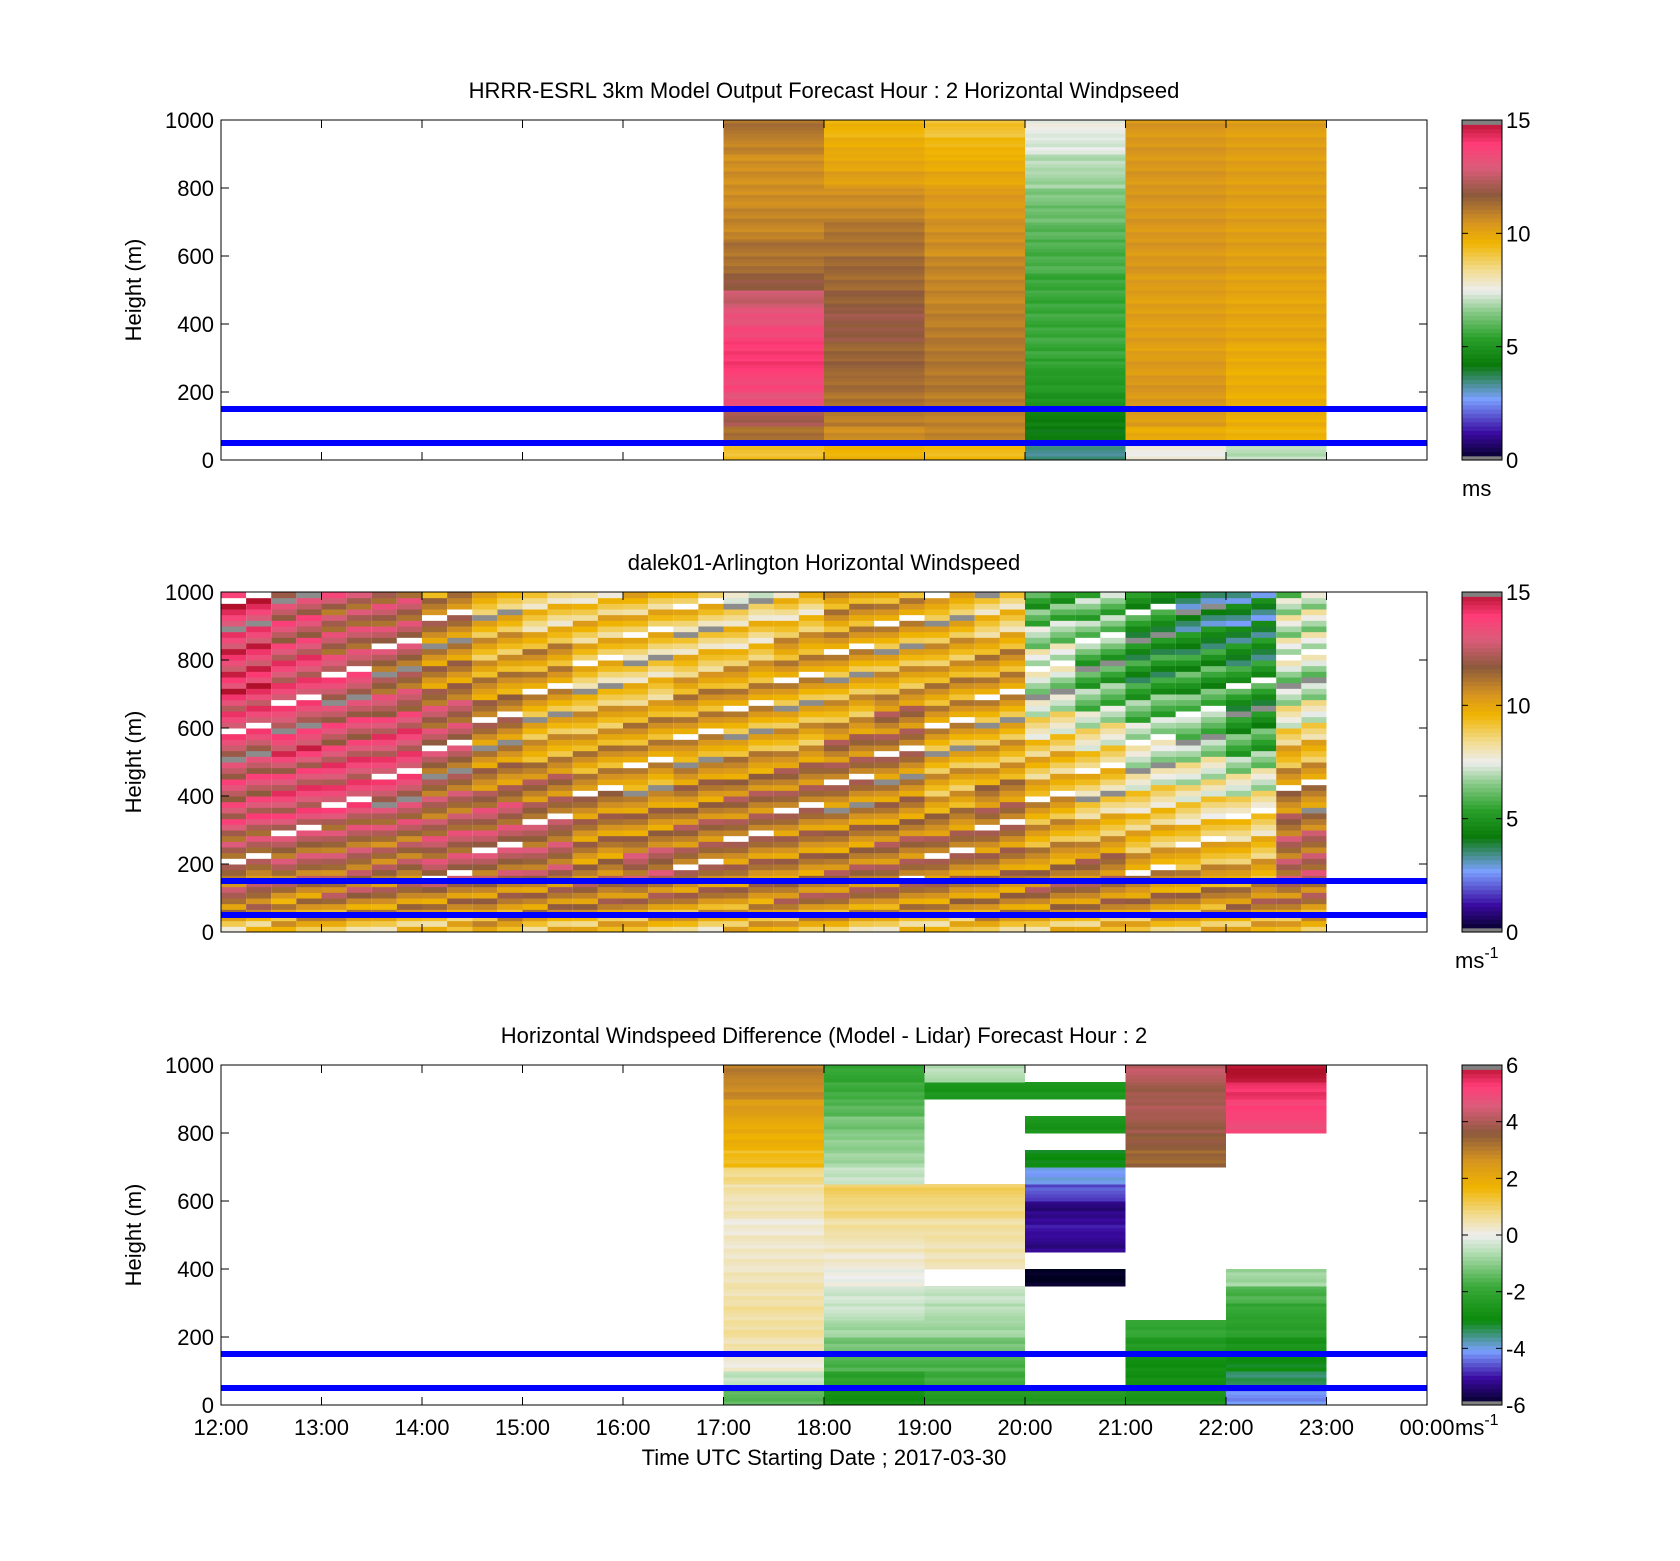  I want to click on y-tick-label: 400, so click(195, 1269).